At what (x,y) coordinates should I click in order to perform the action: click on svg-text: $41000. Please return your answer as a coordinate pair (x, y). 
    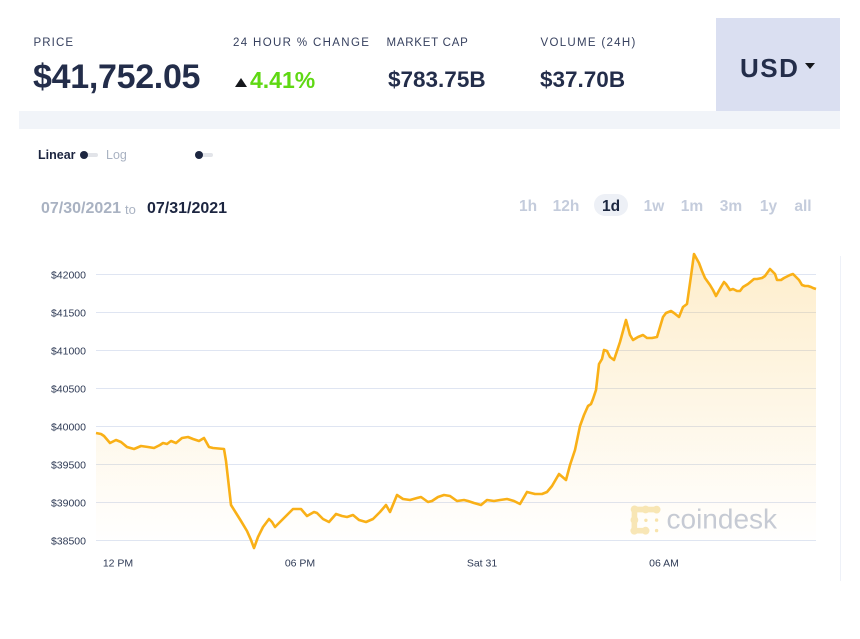
    Looking at the image, I should click on (68, 351).